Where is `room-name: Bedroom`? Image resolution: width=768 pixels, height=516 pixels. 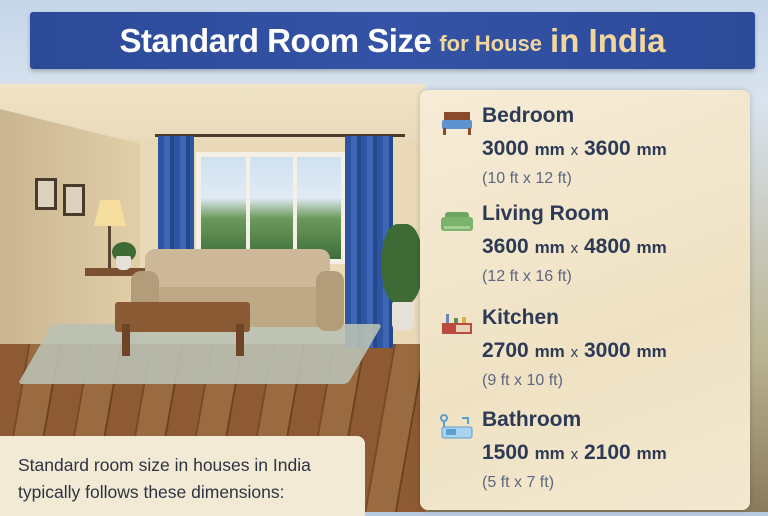
room-name: Bedroom is located at coordinates (528, 115).